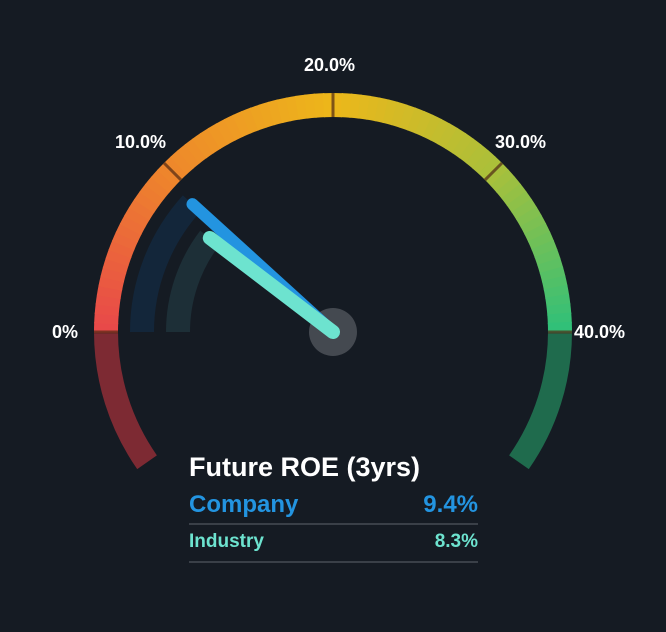  What do you see at coordinates (305, 467) in the screenshot?
I see `chart-title: Future ROE (3yrs)` at bounding box center [305, 467].